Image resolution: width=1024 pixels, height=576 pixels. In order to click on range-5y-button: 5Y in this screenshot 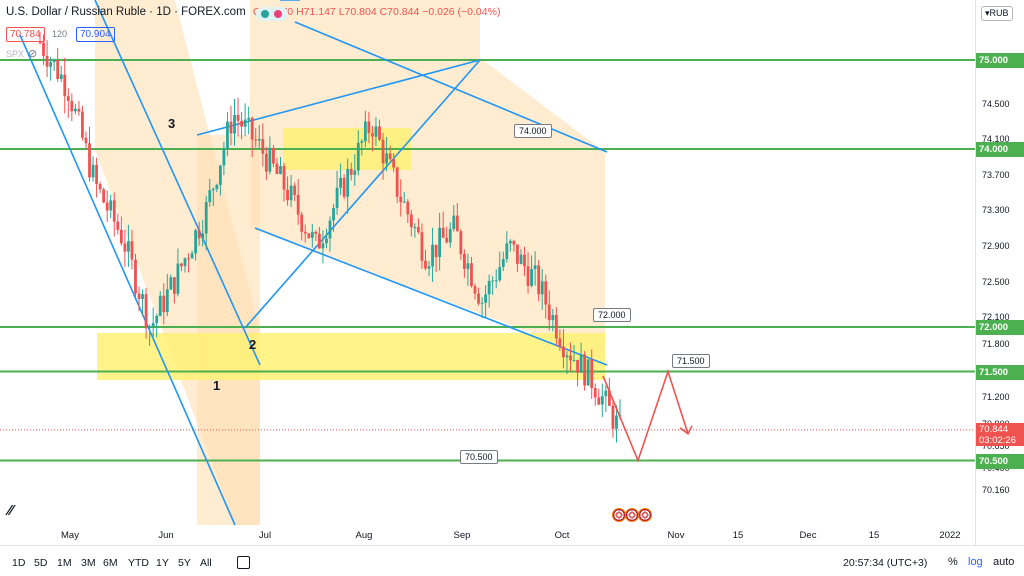, I will do `click(184, 563)`.